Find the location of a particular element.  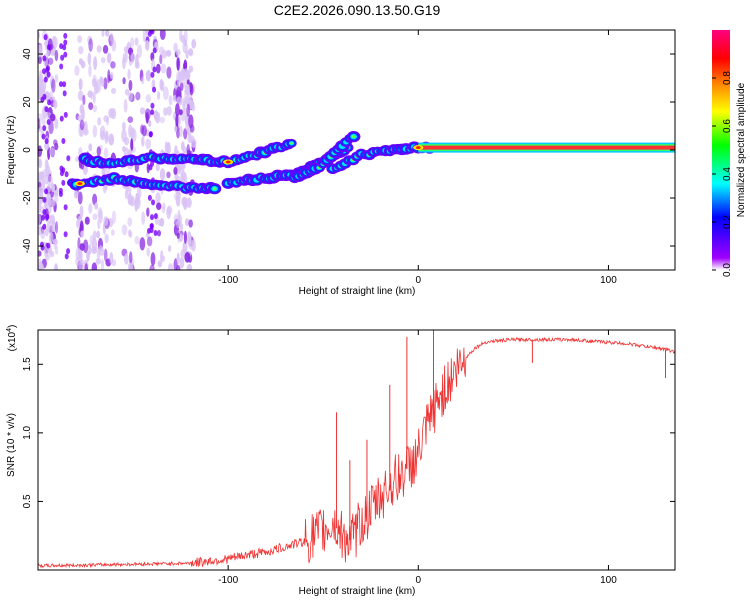

track-core is located at coordinates (214, 189).